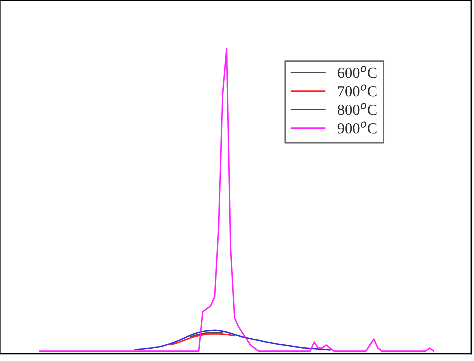 The width and height of the screenshot is (474, 361). Describe the element at coordinates (357, 128) in the screenshot. I see `legend-label: 900$^{o}$C` at that location.